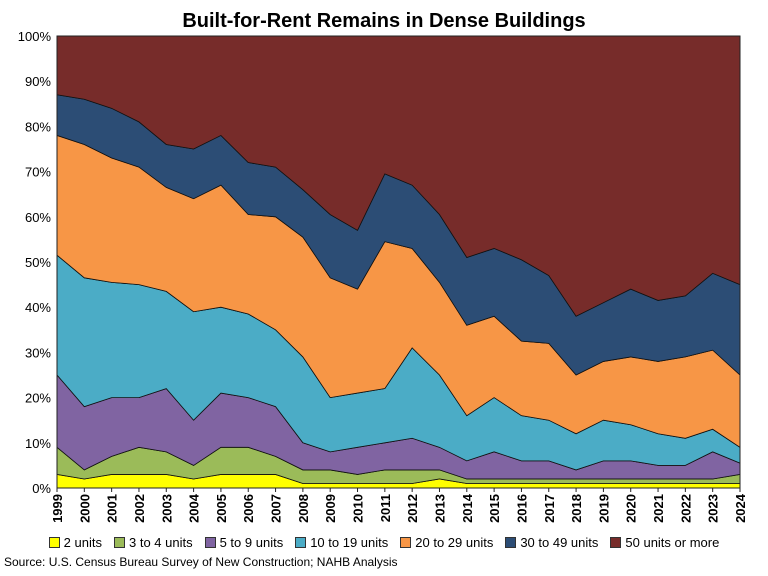  I want to click on x-tick-label: 2004, so click(194, 508).